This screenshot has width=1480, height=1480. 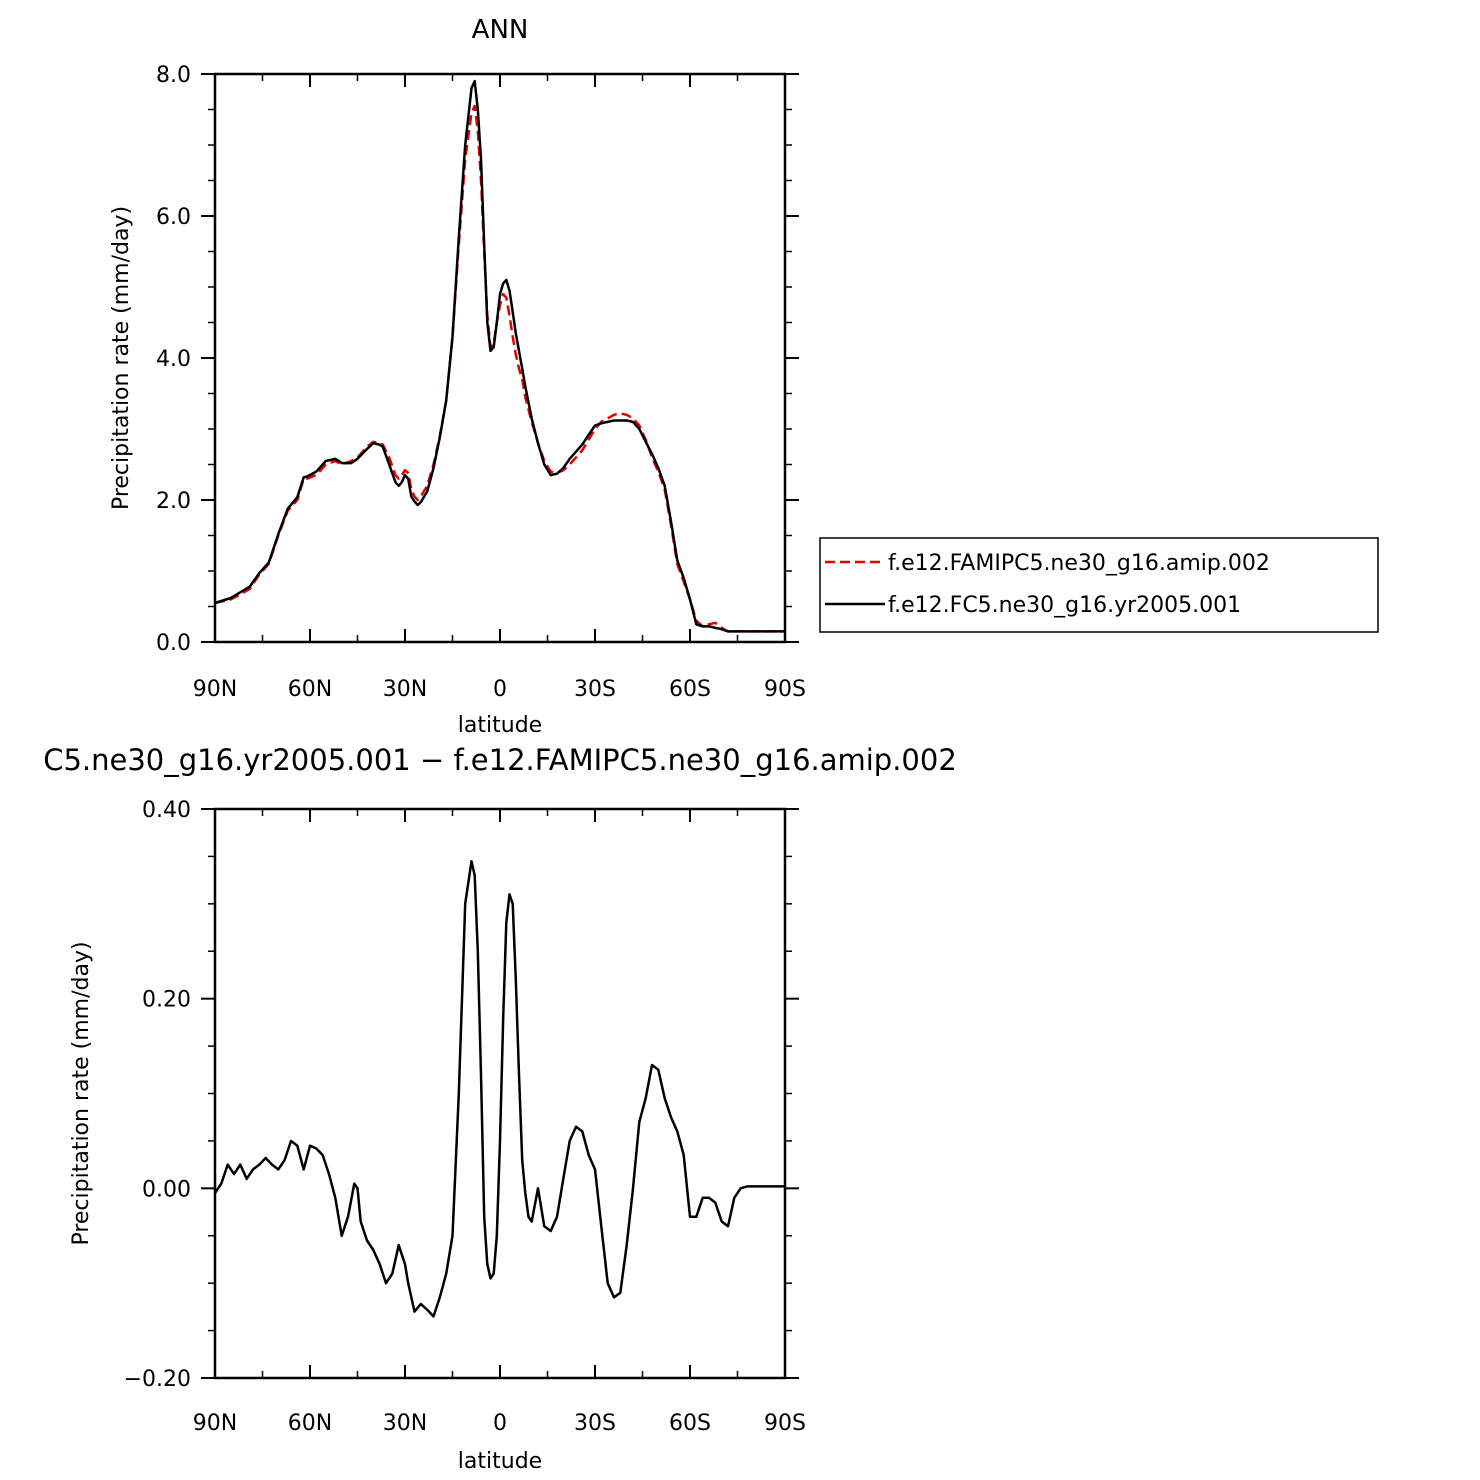 What do you see at coordinates (173, 501) in the screenshot?
I see `y-tick-label: 2.0` at bounding box center [173, 501].